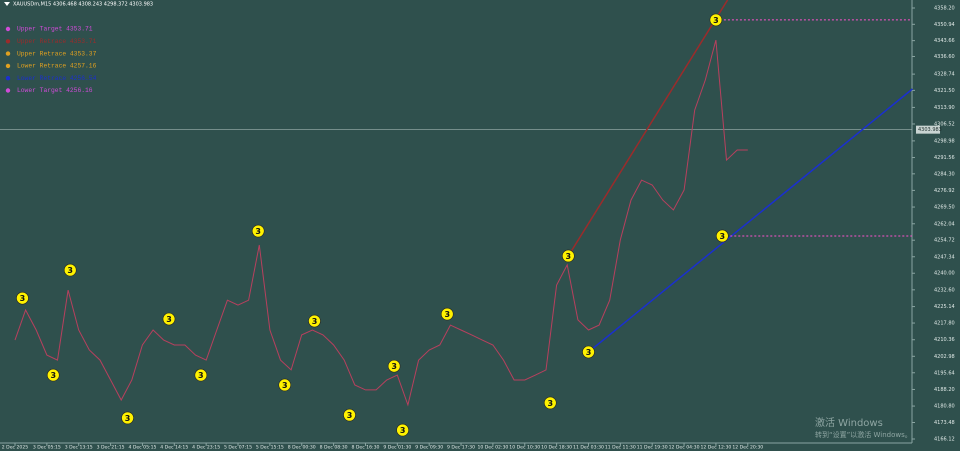  I want to click on x-tick-label: 3 Dec 05:15, so click(47, 448).